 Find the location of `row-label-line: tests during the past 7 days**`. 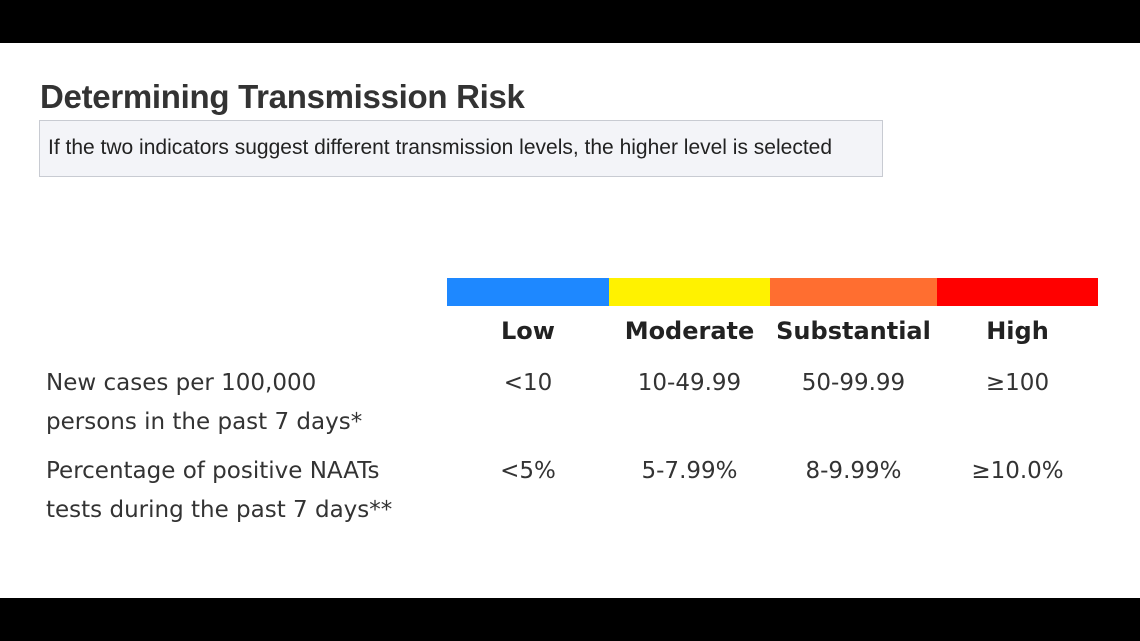

row-label-line: tests during the past 7 days** is located at coordinates (219, 510).